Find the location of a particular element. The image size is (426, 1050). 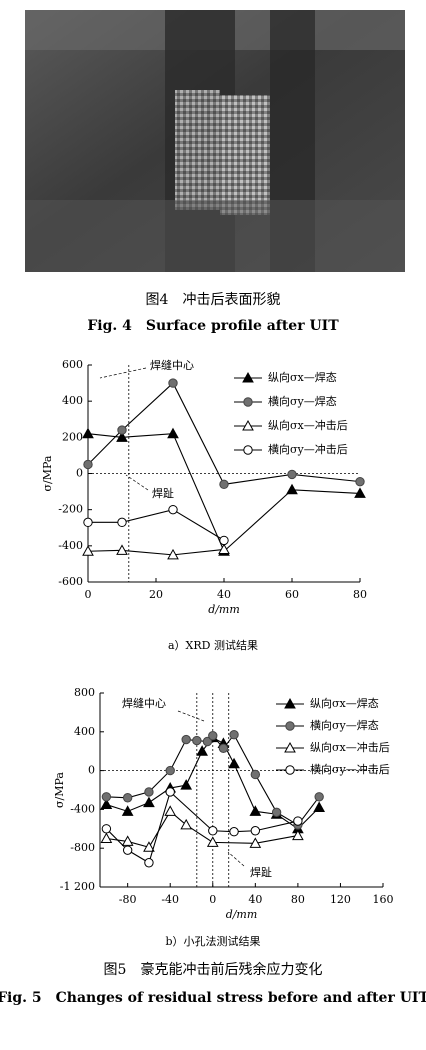

y-tick-label: 0 is located at coordinates (79, 473).